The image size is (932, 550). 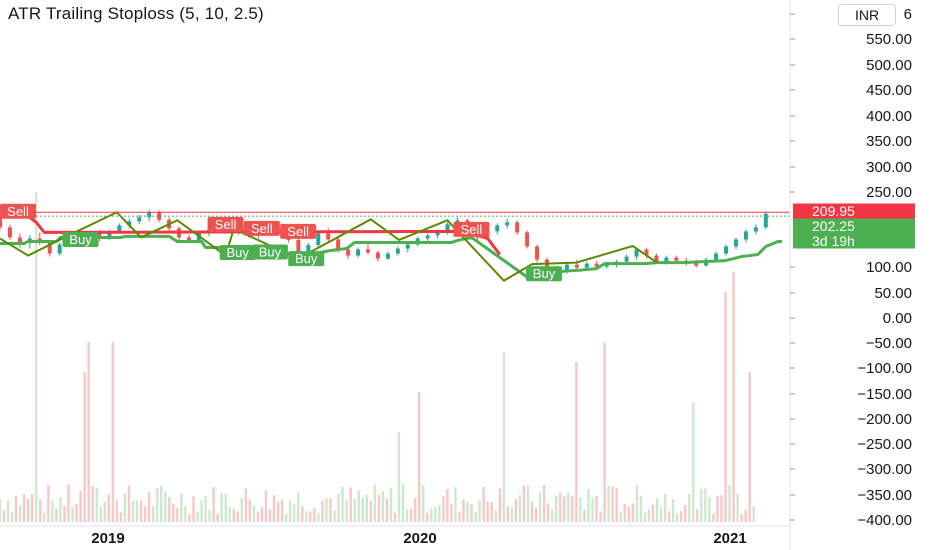 What do you see at coordinates (833, 226) in the screenshot?
I see `price-tag-label: 202.25` at bounding box center [833, 226].